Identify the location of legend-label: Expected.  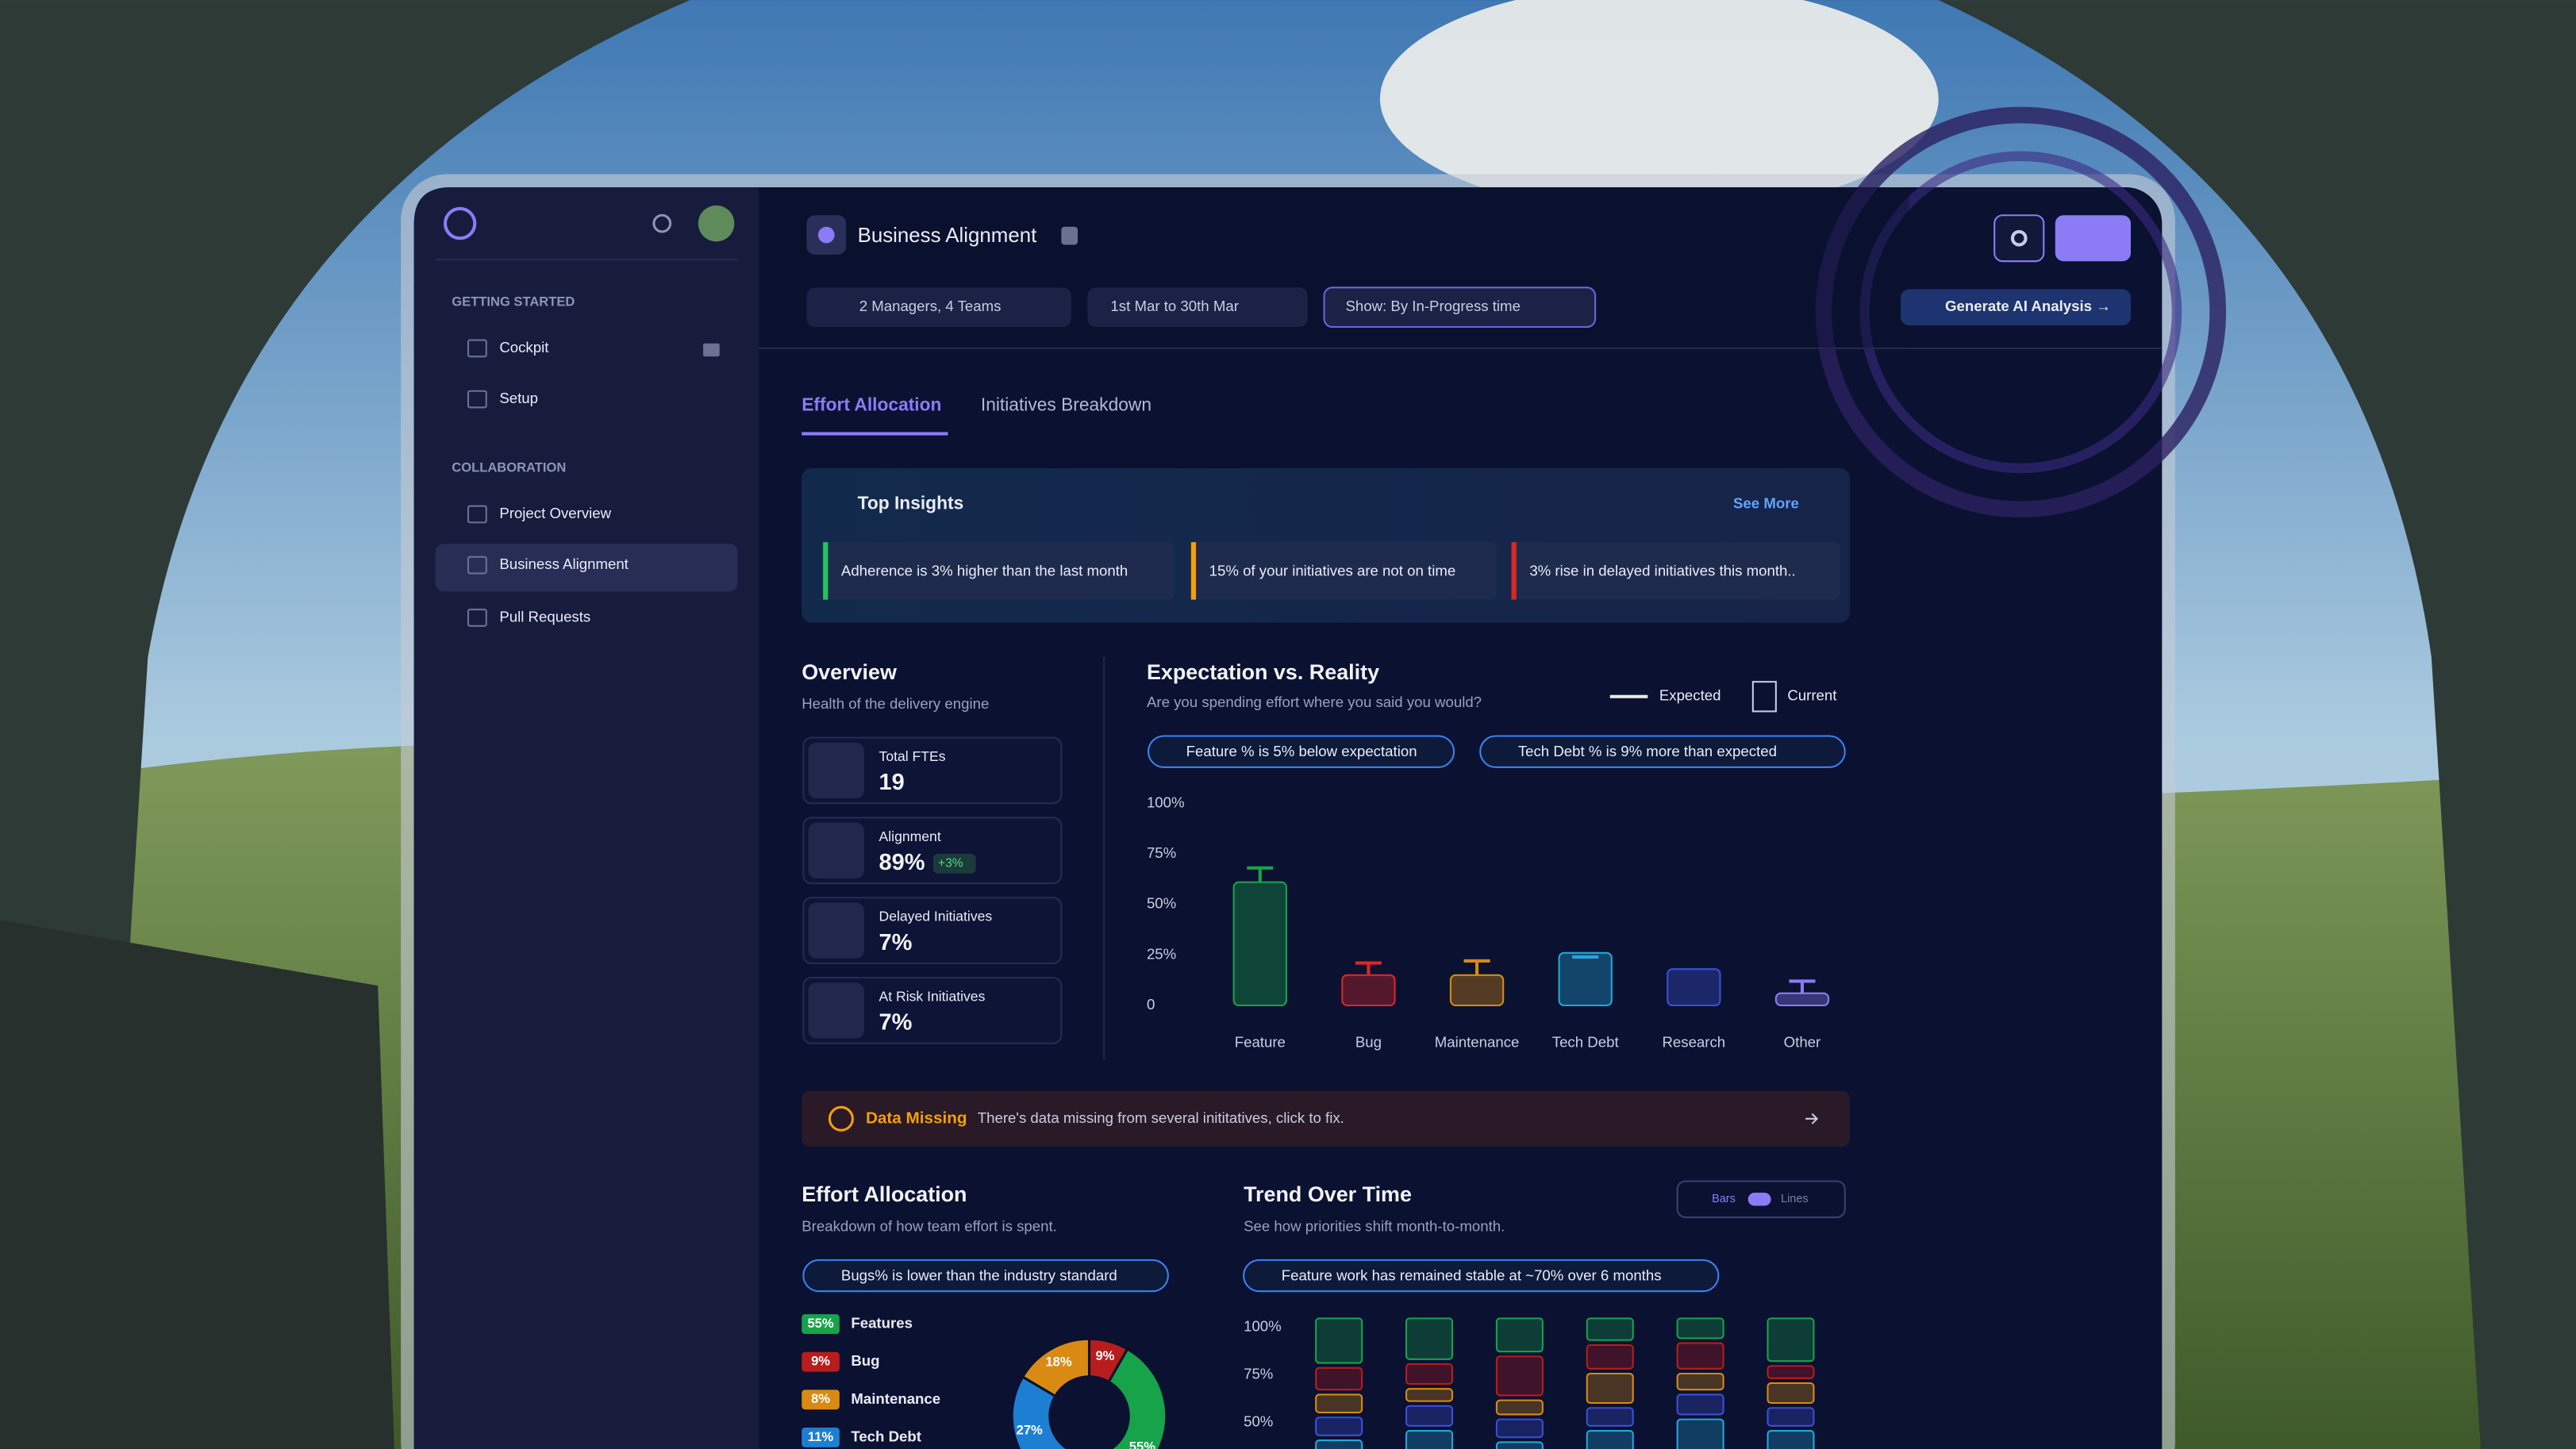
(1690, 695).